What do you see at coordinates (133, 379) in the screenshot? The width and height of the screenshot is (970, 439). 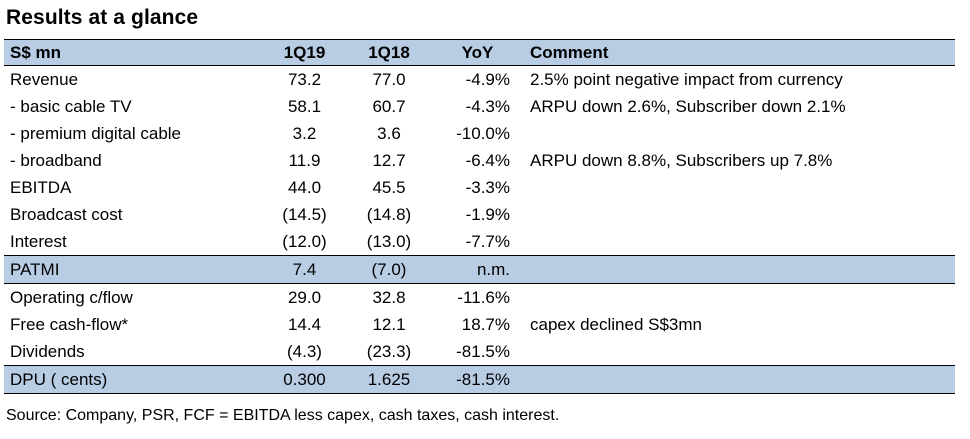 I see `row-label: DPU ( cents)` at bounding box center [133, 379].